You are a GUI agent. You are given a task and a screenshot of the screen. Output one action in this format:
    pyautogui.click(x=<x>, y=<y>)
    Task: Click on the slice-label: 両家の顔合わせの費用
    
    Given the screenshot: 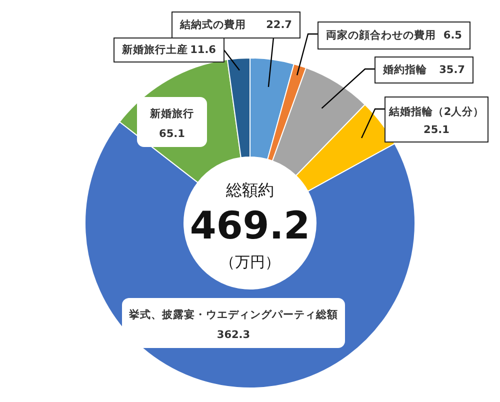 What is the action you would take?
    pyautogui.click(x=381, y=35)
    